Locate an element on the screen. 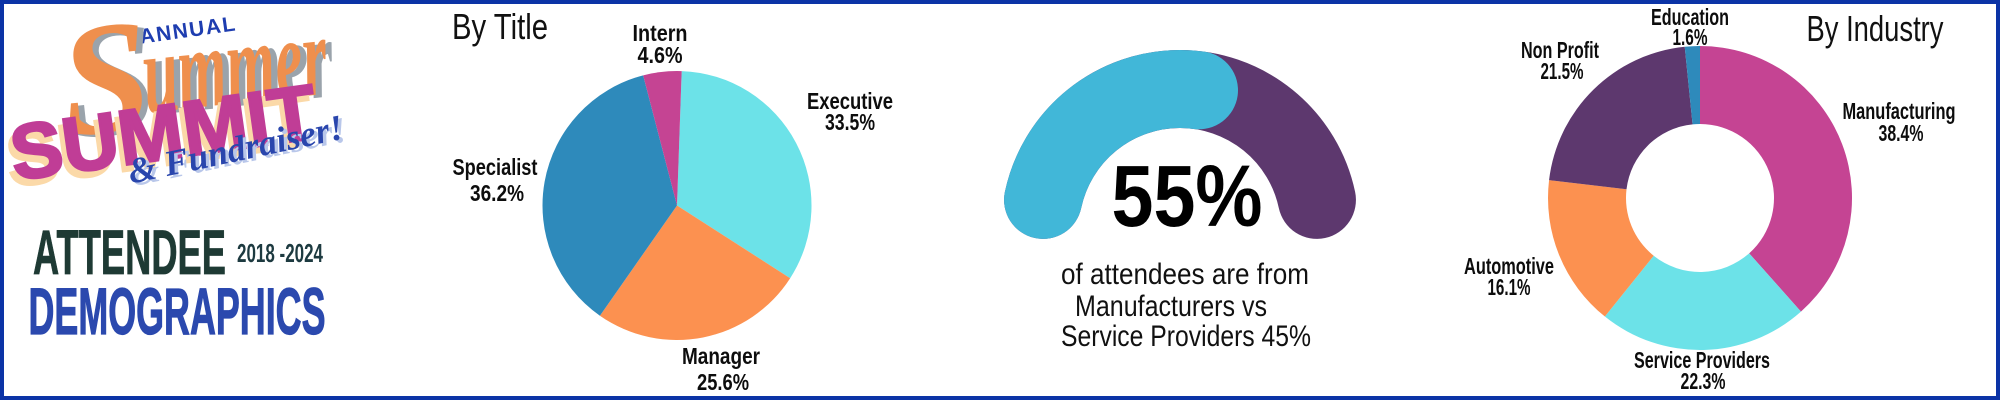  svg-text: 16.1% is located at coordinates (1509, 287).